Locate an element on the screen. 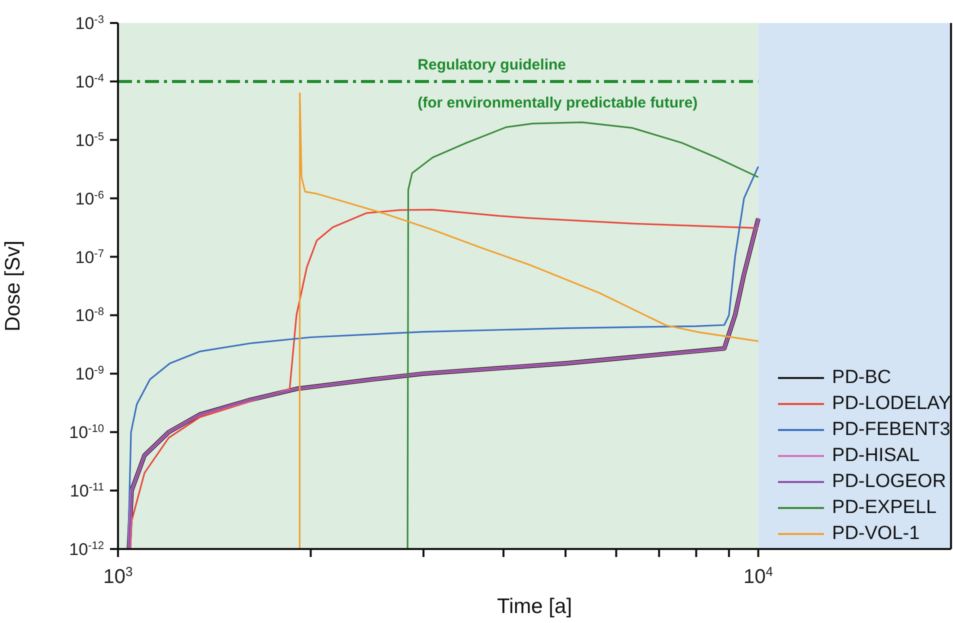 This screenshot has height=623, width=953. y-axis-title: Dose [Sv] is located at coordinates (12, 286).